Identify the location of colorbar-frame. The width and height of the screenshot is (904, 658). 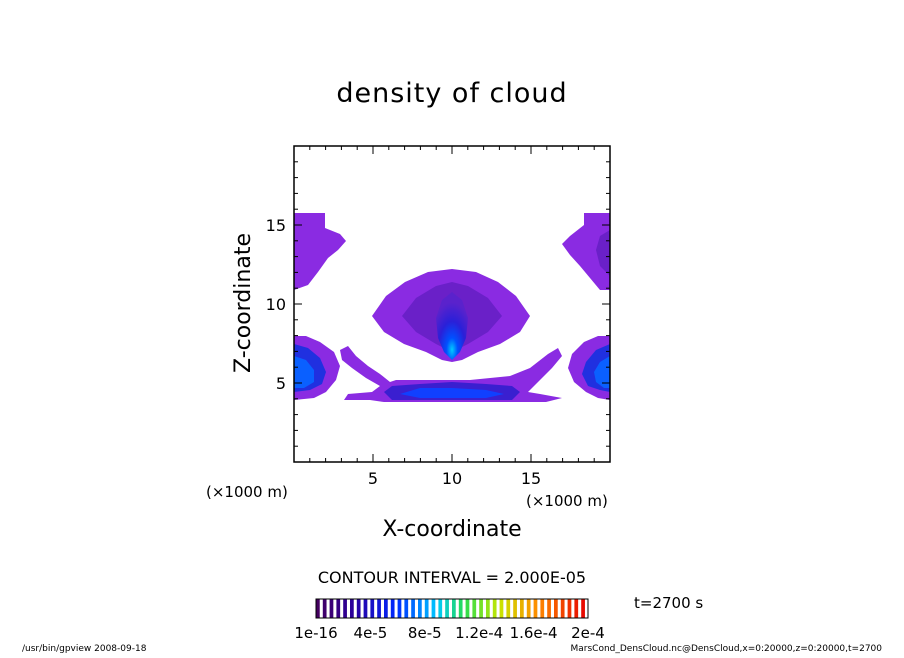
(452, 608).